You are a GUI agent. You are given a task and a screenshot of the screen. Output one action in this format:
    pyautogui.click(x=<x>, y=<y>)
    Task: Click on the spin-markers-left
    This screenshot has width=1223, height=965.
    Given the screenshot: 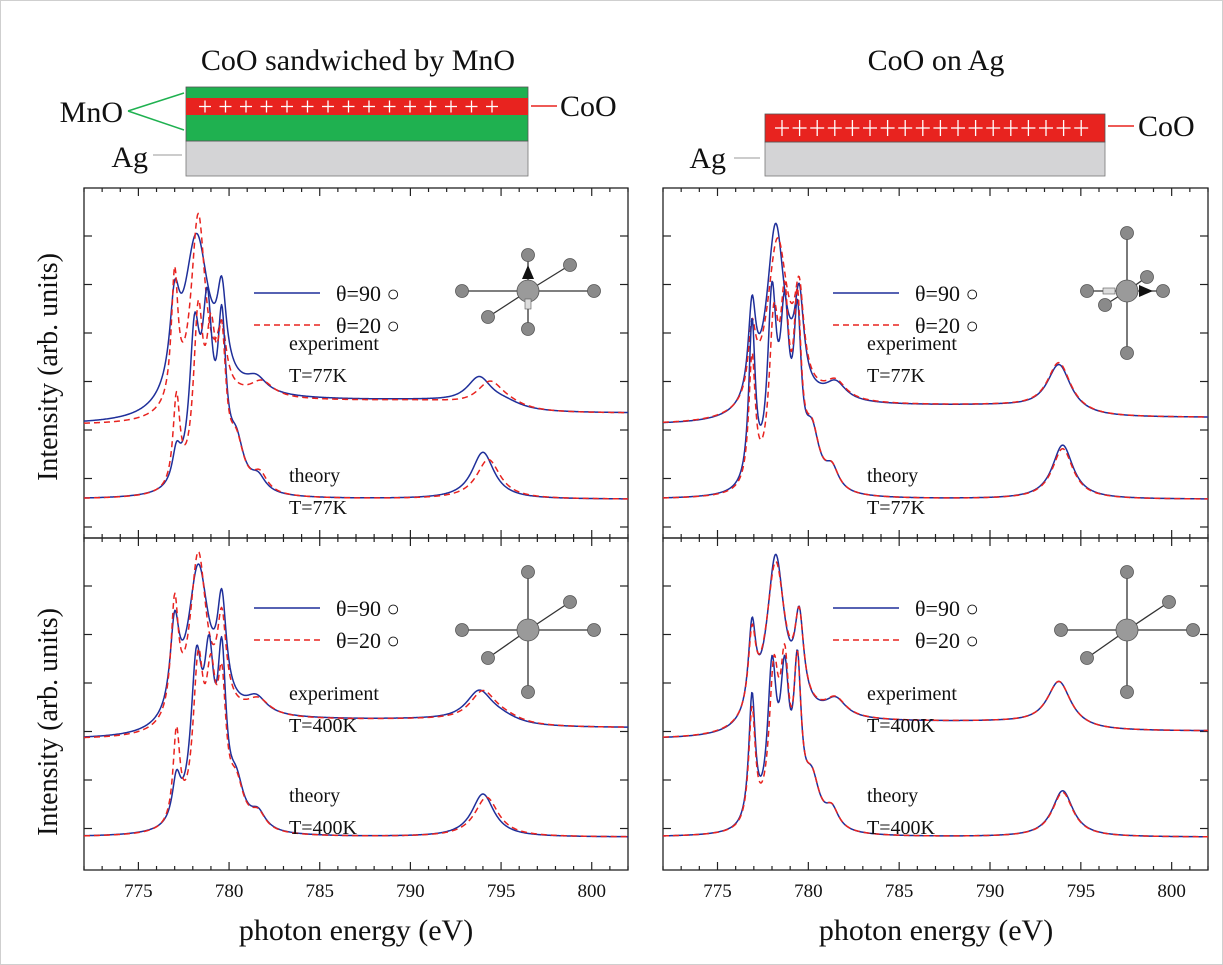 What is the action you would take?
    pyautogui.click(x=348, y=106)
    